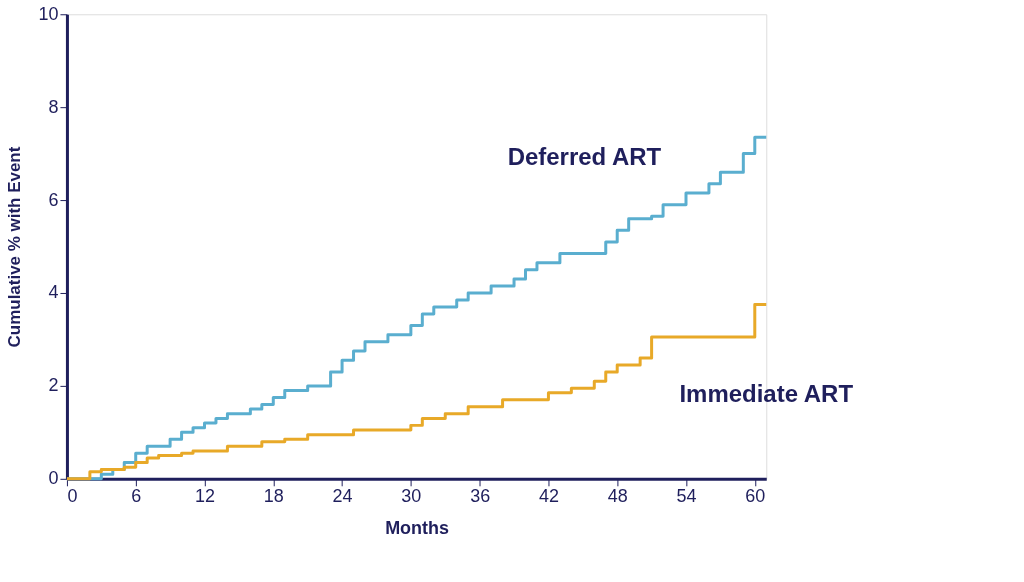  What do you see at coordinates (417, 528) in the screenshot?
I see `x-axis-title: Months` at bounding box center [417, 528].